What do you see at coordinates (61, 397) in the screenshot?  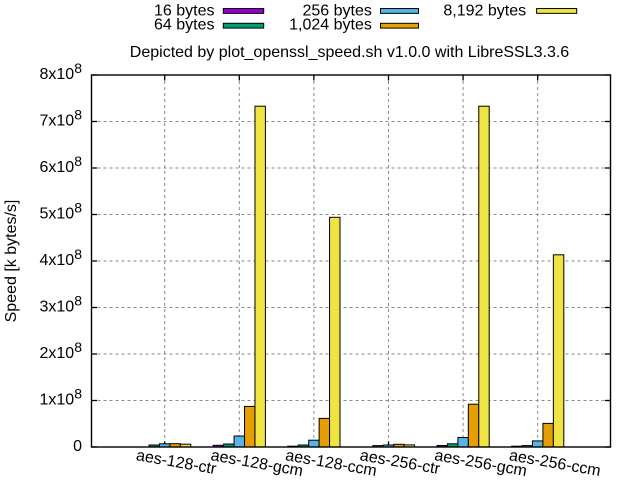 I see `svg-text: 1x10⁸` at bounding box center [61, 397].